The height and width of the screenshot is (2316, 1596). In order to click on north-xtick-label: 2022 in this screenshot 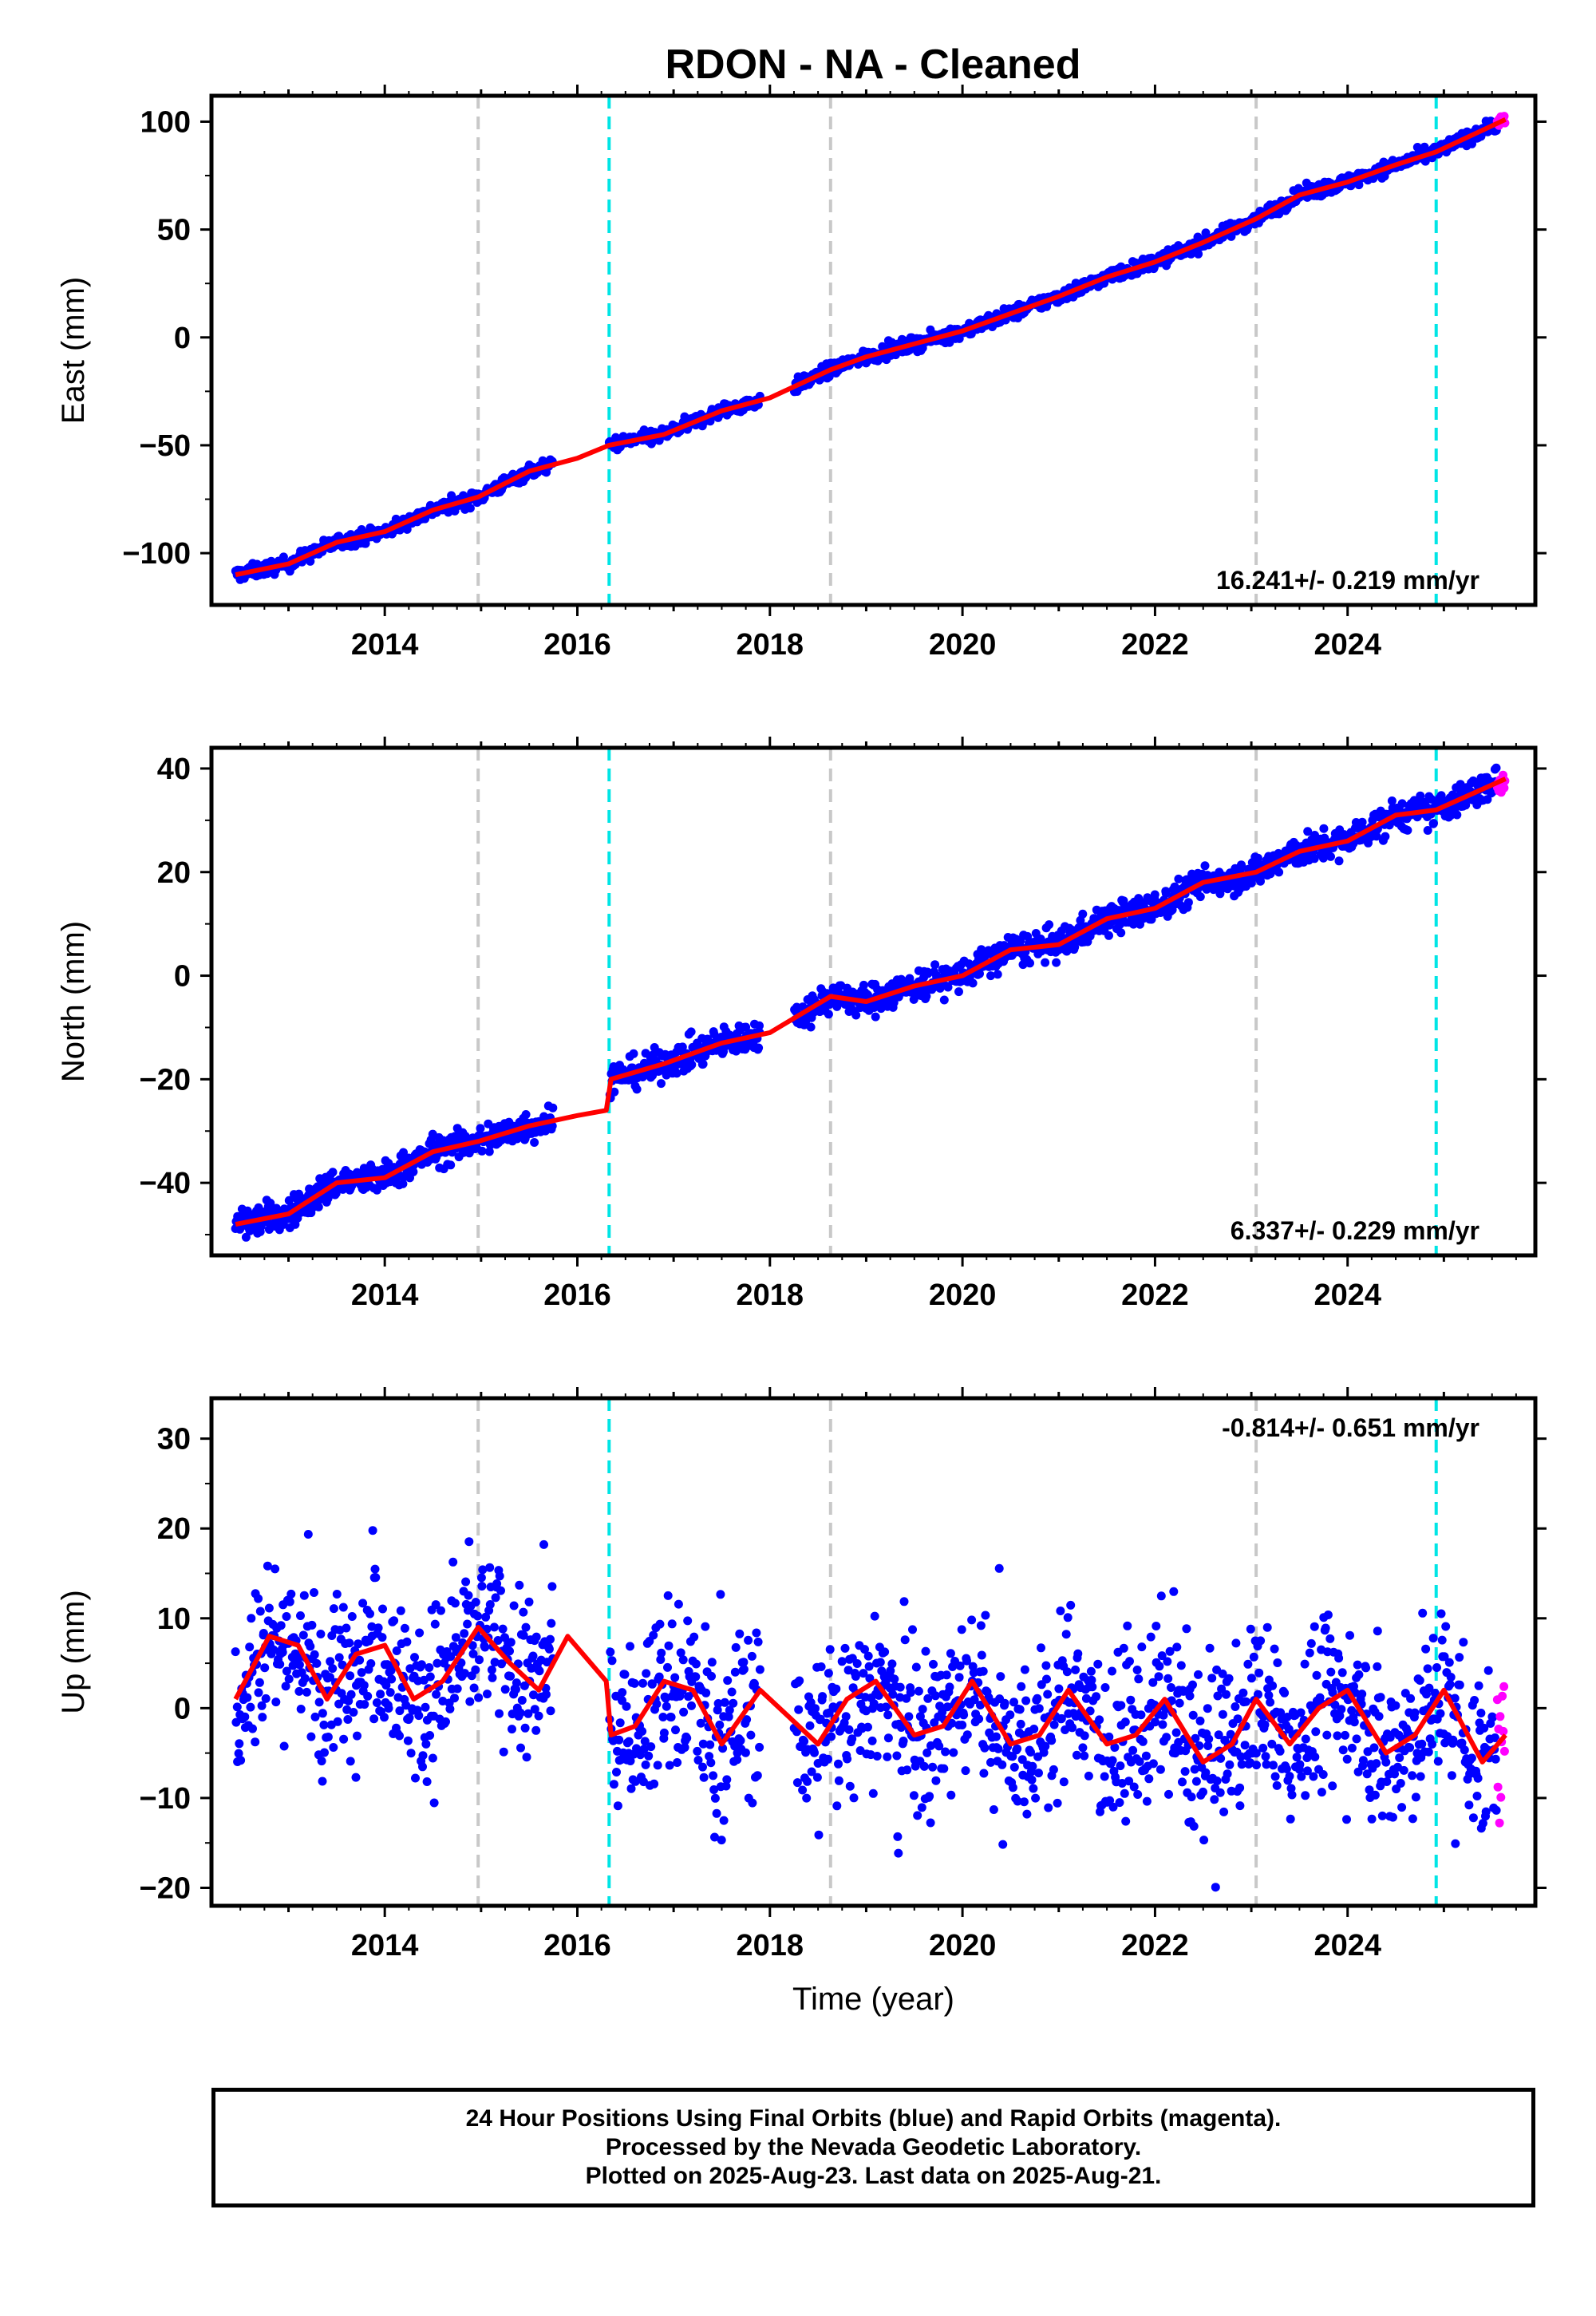, I will do `click(1155, 1295)`.